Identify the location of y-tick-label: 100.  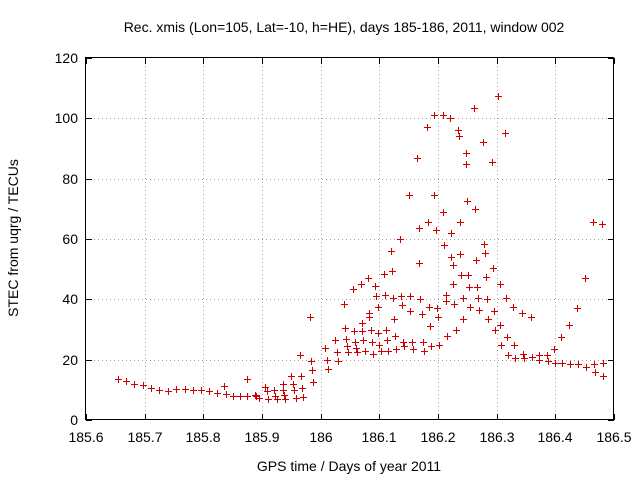
(67, 118).